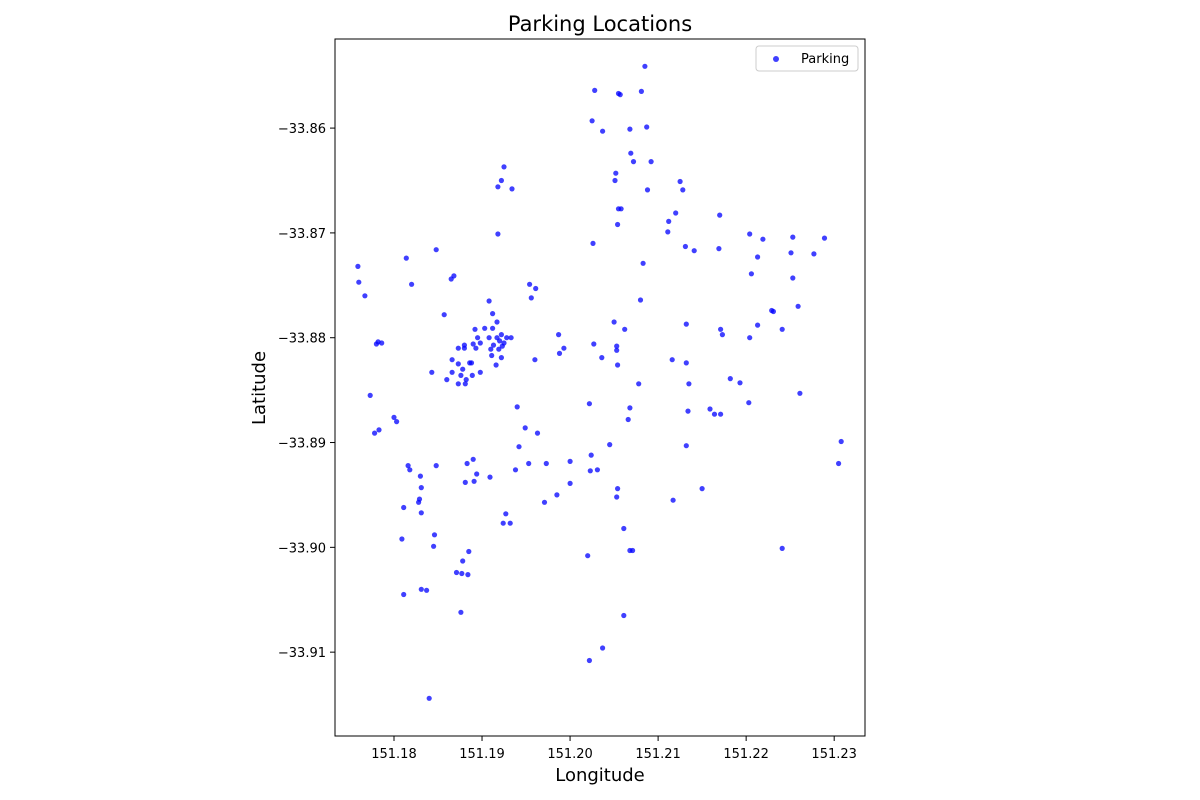 The width and height of the screenshot is (1200, 800). I want to click on y-axis-ticks: −33.86 −33.87 −33.88 −33.89 −33.90 −33.91, so click(306, 391).